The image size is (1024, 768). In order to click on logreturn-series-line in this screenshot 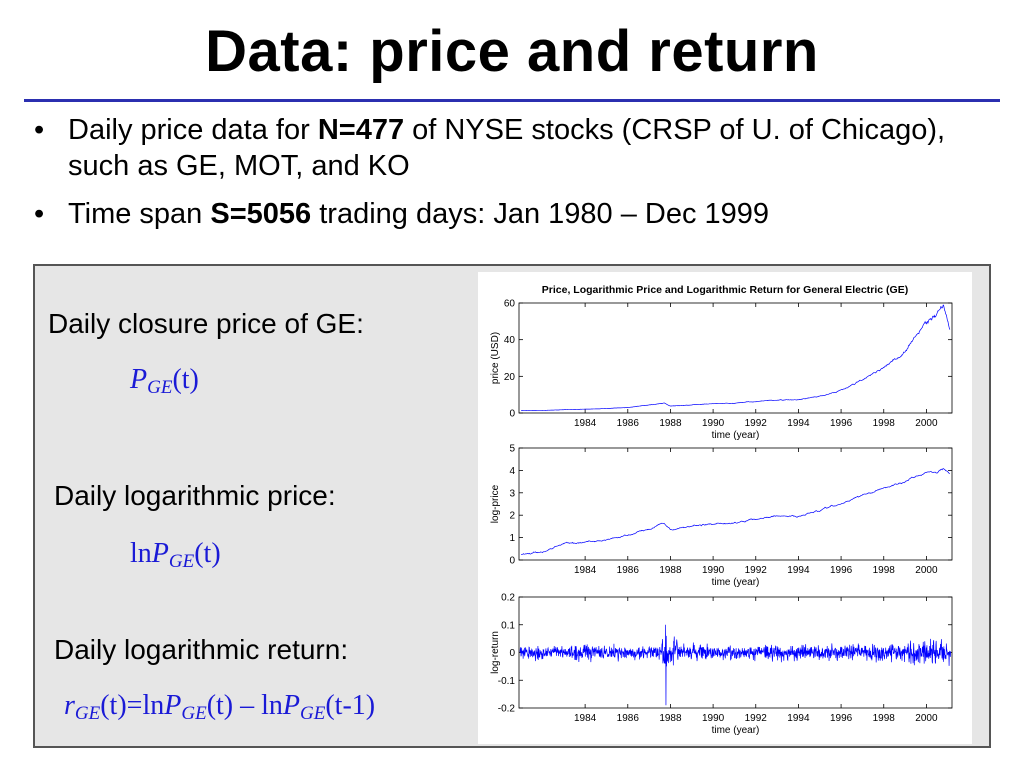, I will do `click(735, 665)`.